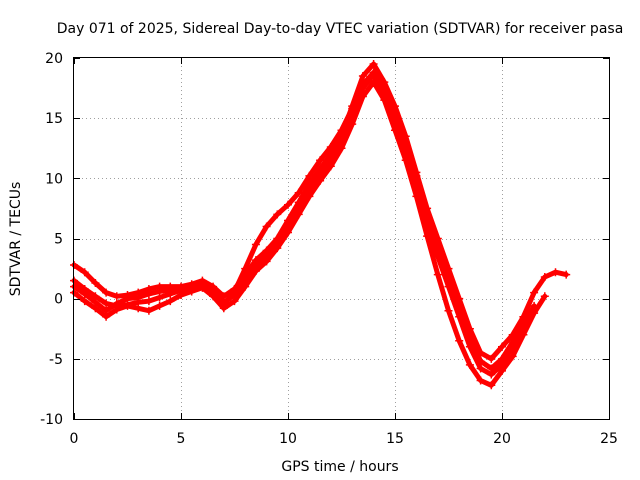  Describe the element at coordinates (51, 420) in the screenshot. I see `y-tick-label: -10` at that location.